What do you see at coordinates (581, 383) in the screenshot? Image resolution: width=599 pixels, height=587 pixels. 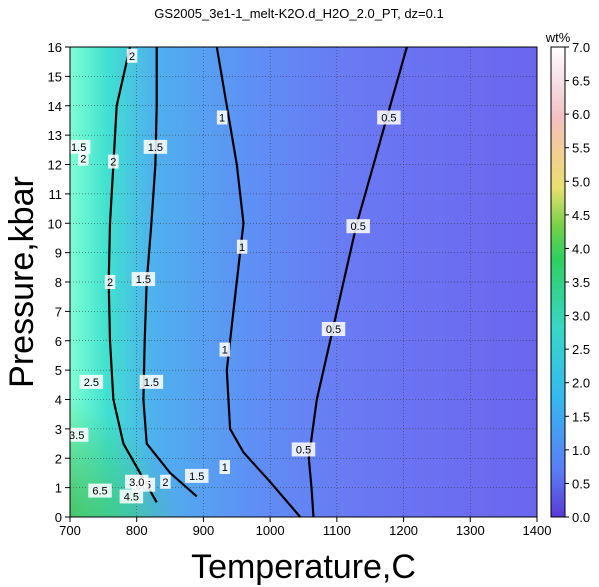 I see `colorbar-tick-label: 2.0` at bounding box center [581, 383].